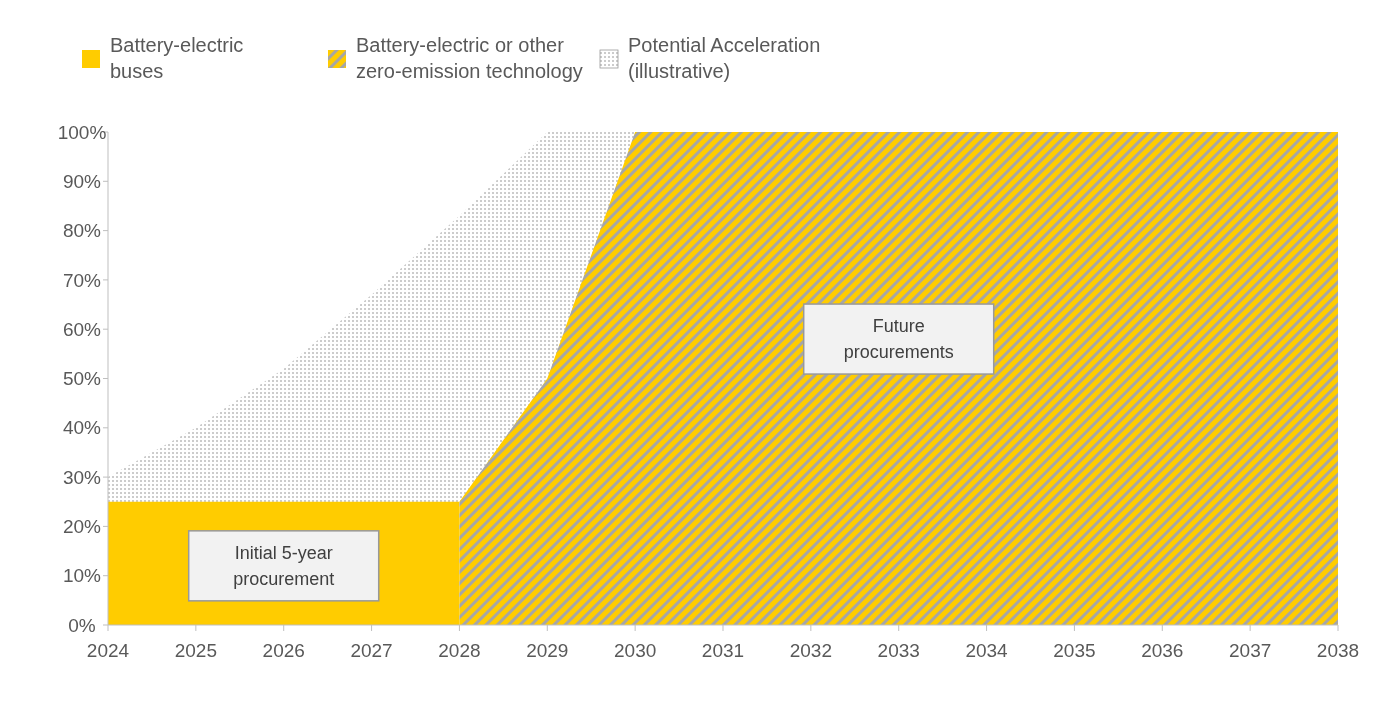 The height and width of the screenshot is (714, 1393). Describe the element at coordinates (82, 576) in the screenshot. I see `y-tick-label: 10%` at that location.